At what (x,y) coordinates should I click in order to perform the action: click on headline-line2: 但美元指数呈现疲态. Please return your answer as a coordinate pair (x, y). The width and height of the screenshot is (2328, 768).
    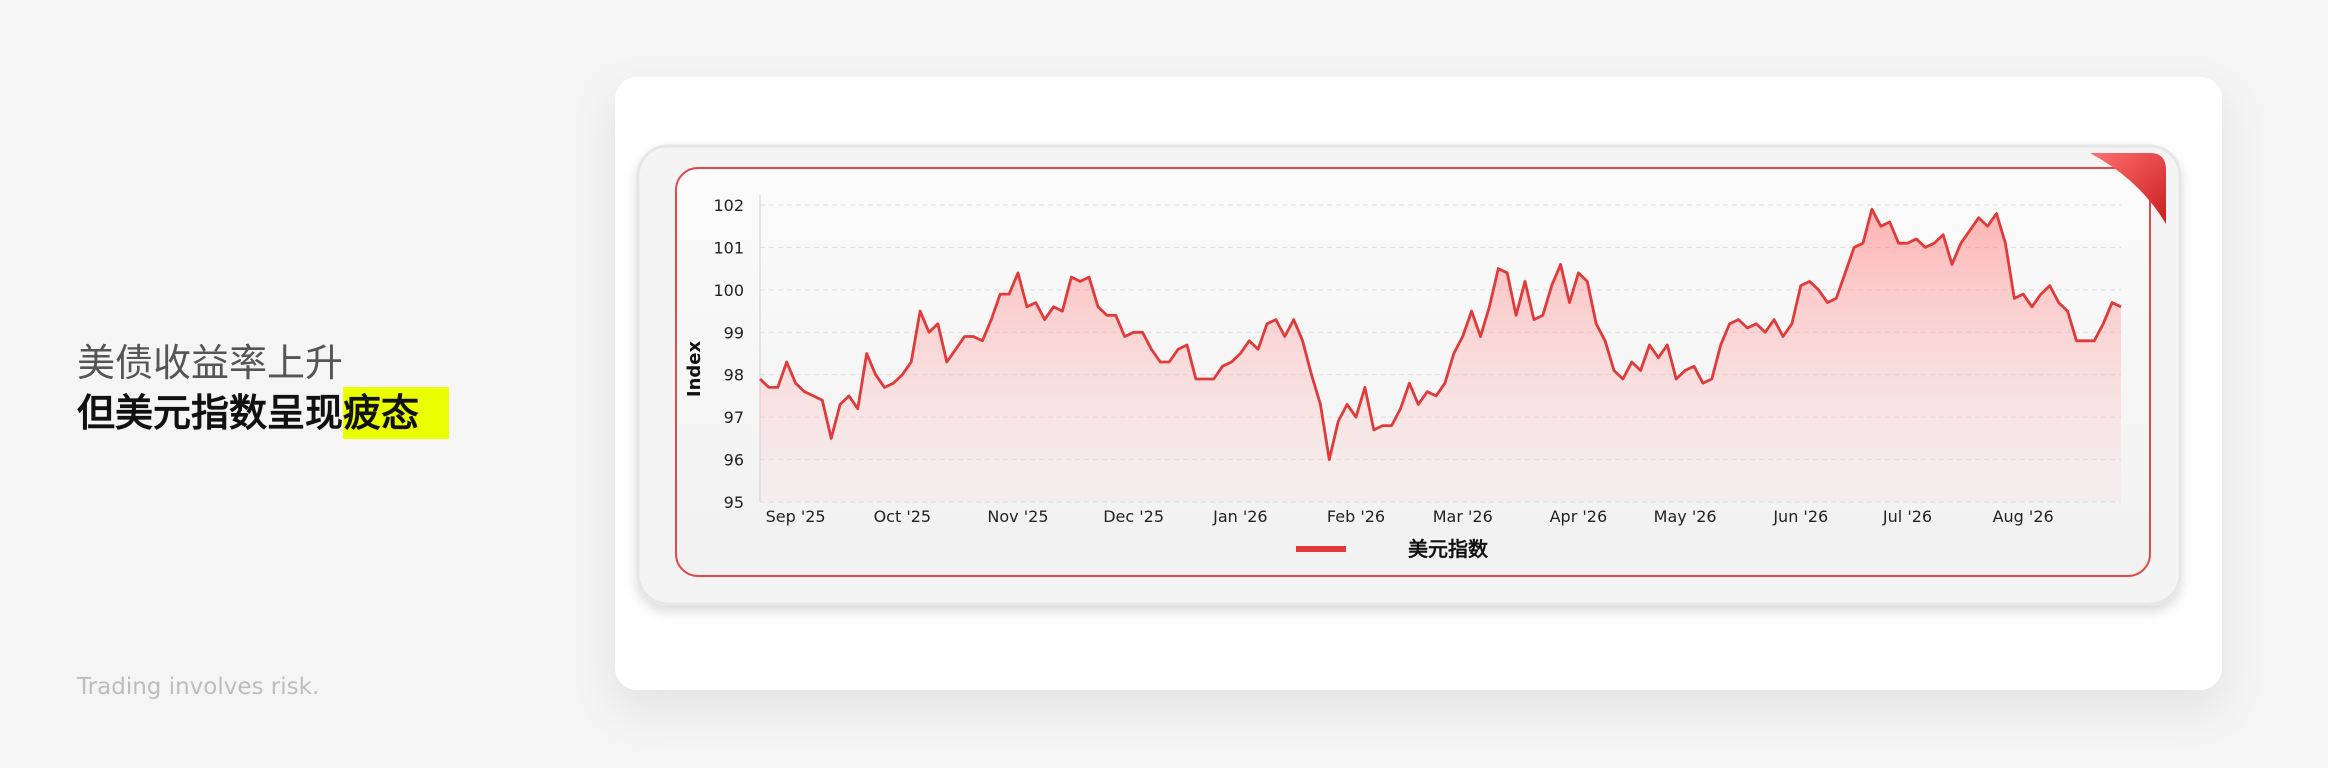
    Looking at the image, I should click on (263, 410).